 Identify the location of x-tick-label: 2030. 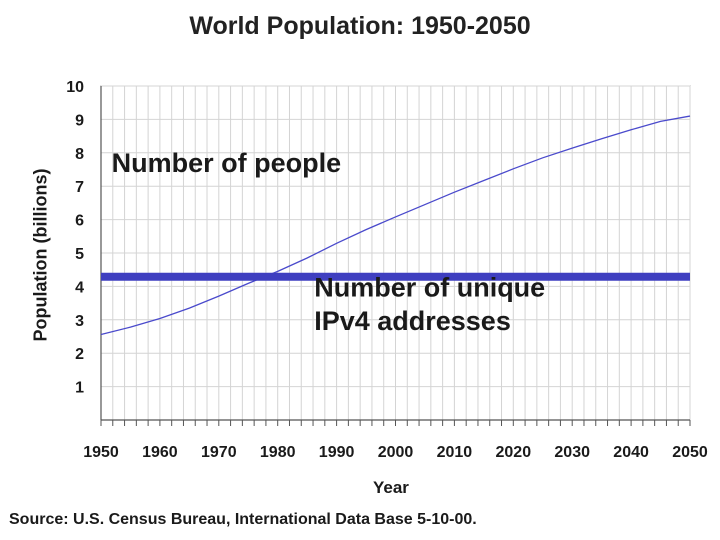
(572, 452).